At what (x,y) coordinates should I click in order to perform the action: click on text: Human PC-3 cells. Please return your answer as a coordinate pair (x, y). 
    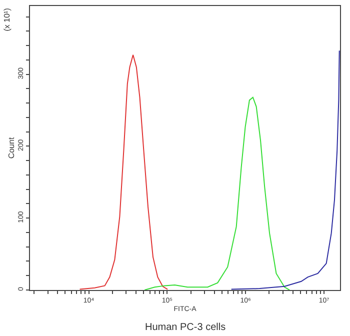
    Looking at the image, I should click on (185, 327).